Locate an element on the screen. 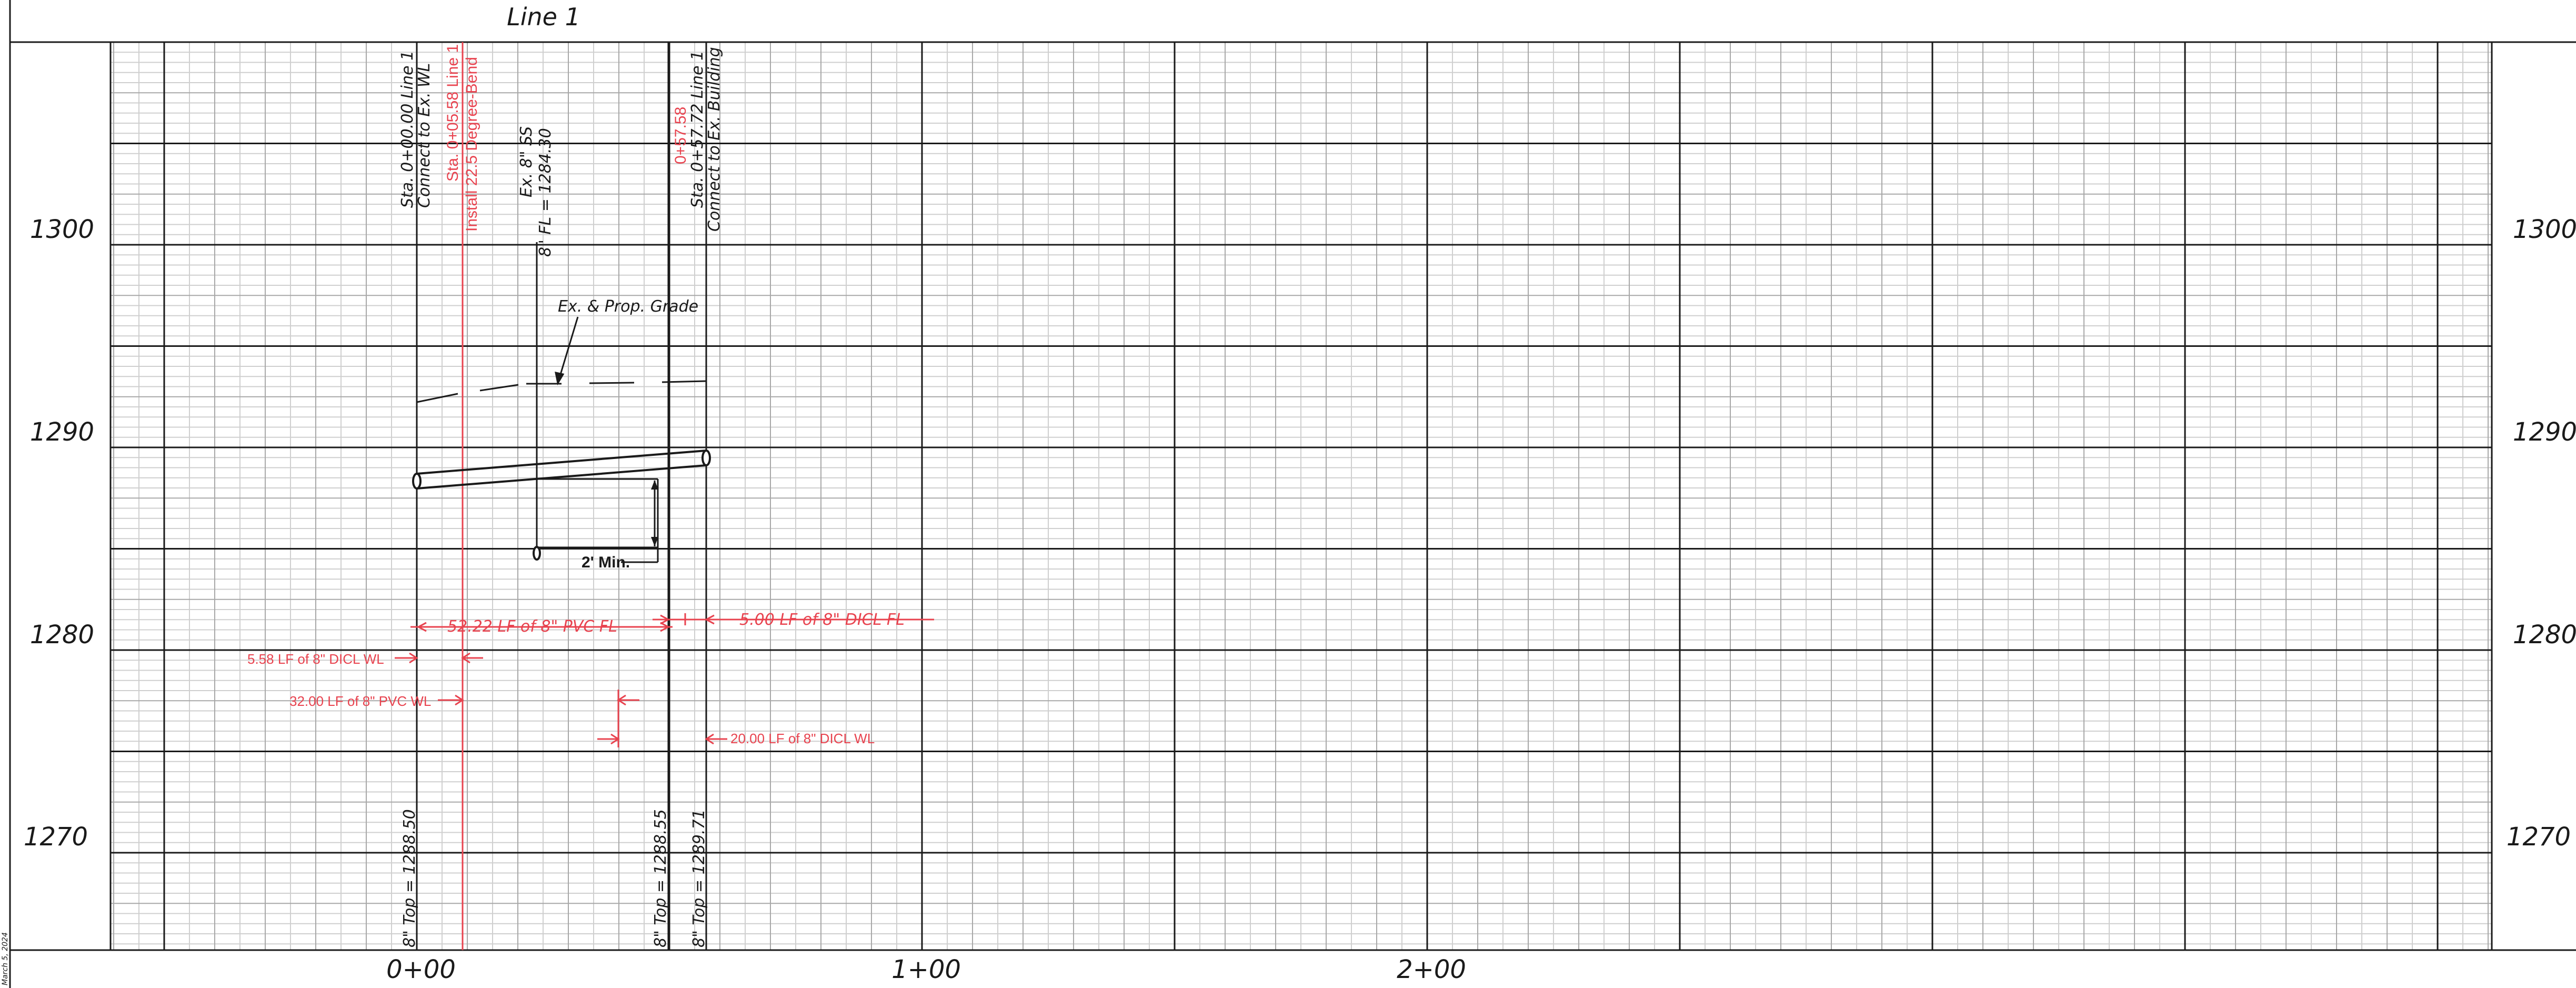 The width and height of the screenshot is (2576, 988). pvc-fl-label: 52.22 LF of 8" PVC FL is located at coordinates (532, 626).